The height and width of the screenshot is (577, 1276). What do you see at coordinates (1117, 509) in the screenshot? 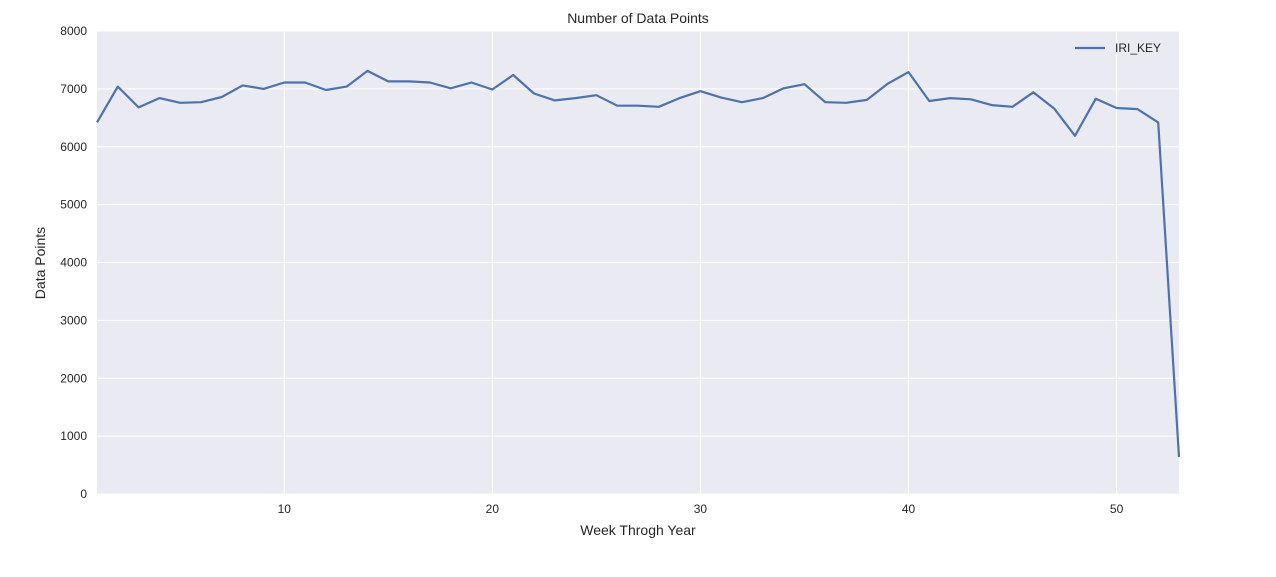
I see `x-tick-label: 50` at bounding box center [1117, 509].